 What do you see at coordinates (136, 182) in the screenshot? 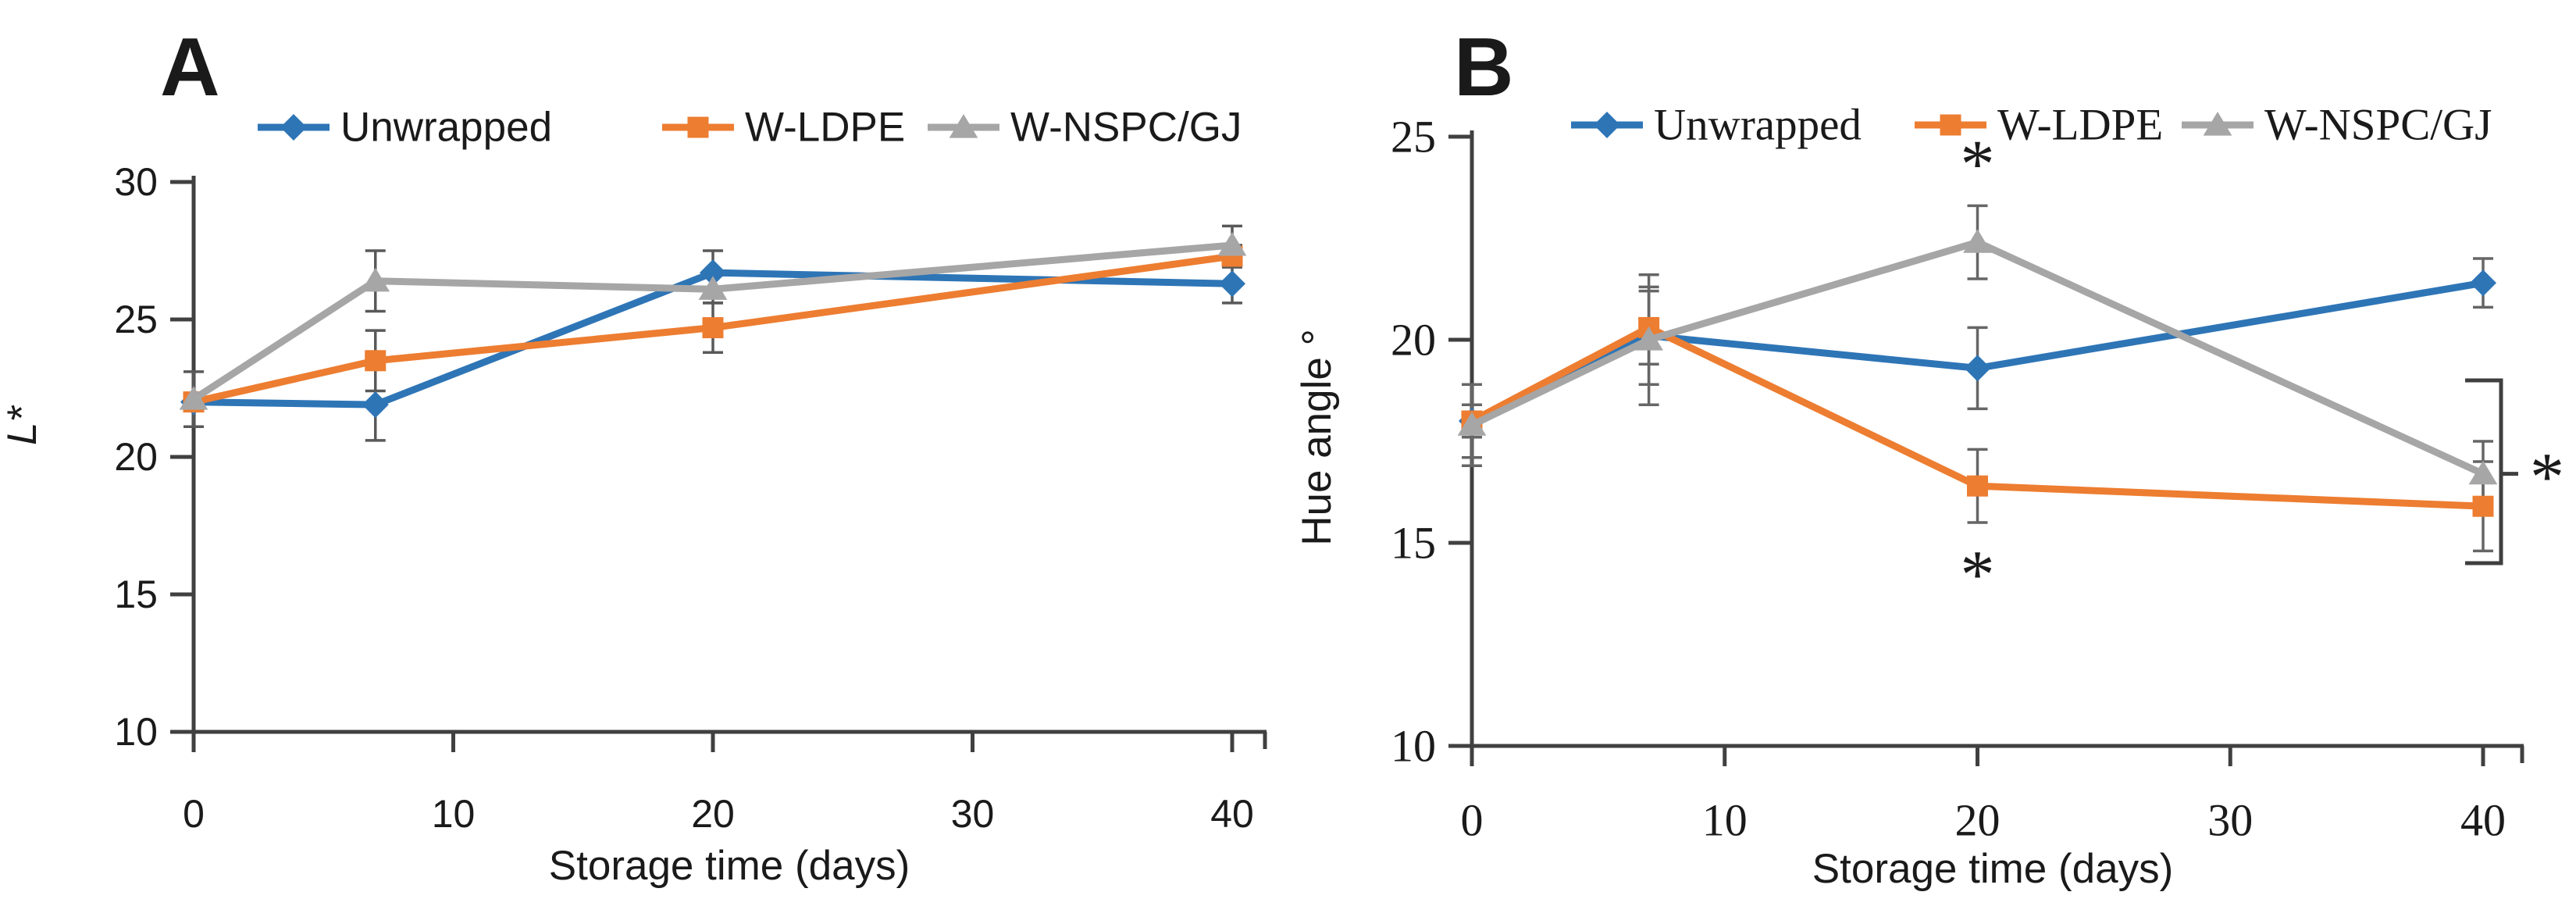
I see `y-tick-label: 30` at bounding box center [136, 182].